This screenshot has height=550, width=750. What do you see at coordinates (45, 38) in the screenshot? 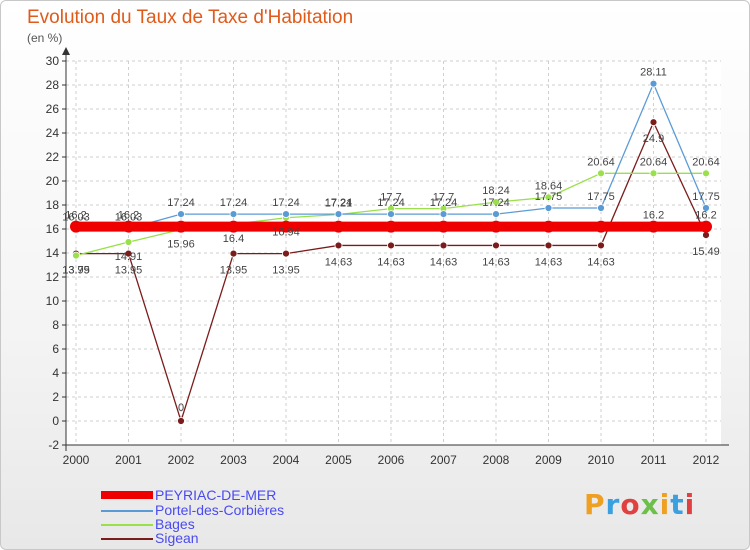
I see `unit-label: (en %)` at bounding box center [45, 38].